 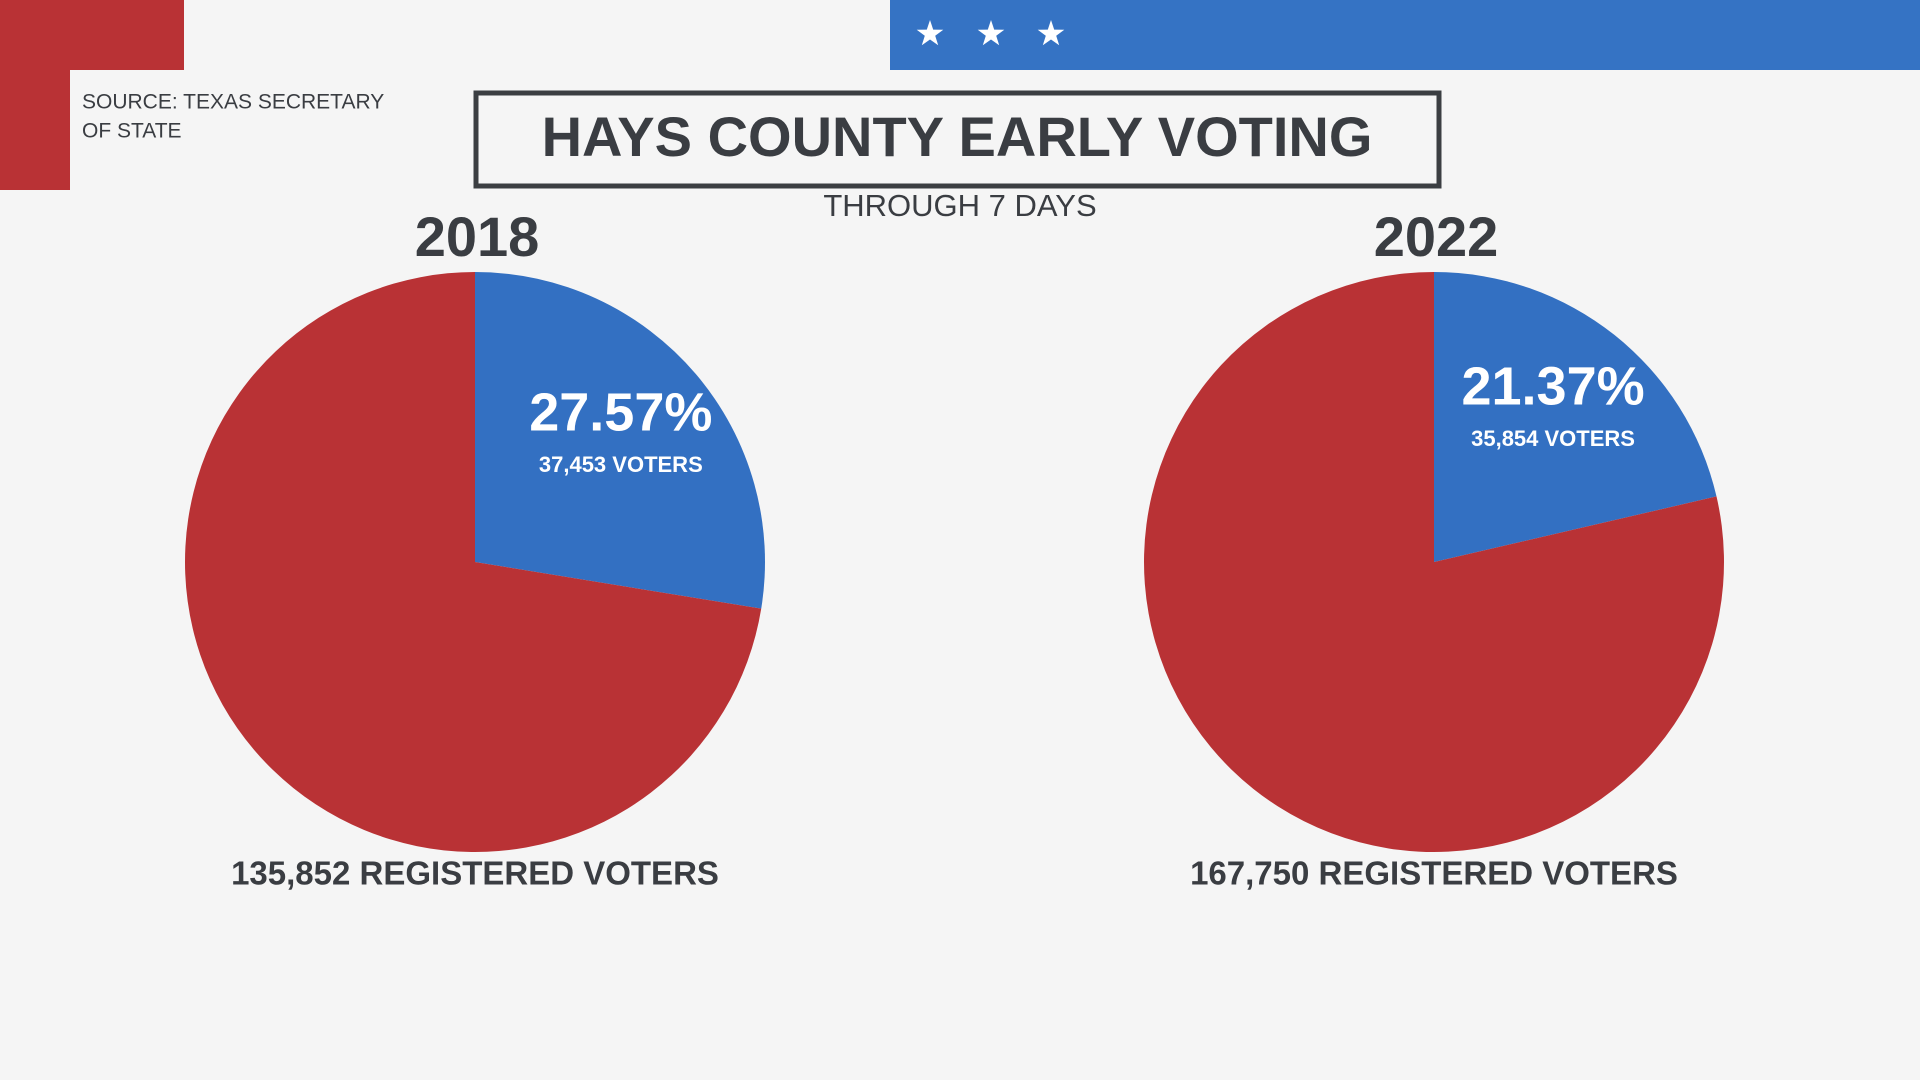 What do you see at coordinates (132, 131) in the screenshot?
I see `source: OF STATE` at bounding box center [132, 131].